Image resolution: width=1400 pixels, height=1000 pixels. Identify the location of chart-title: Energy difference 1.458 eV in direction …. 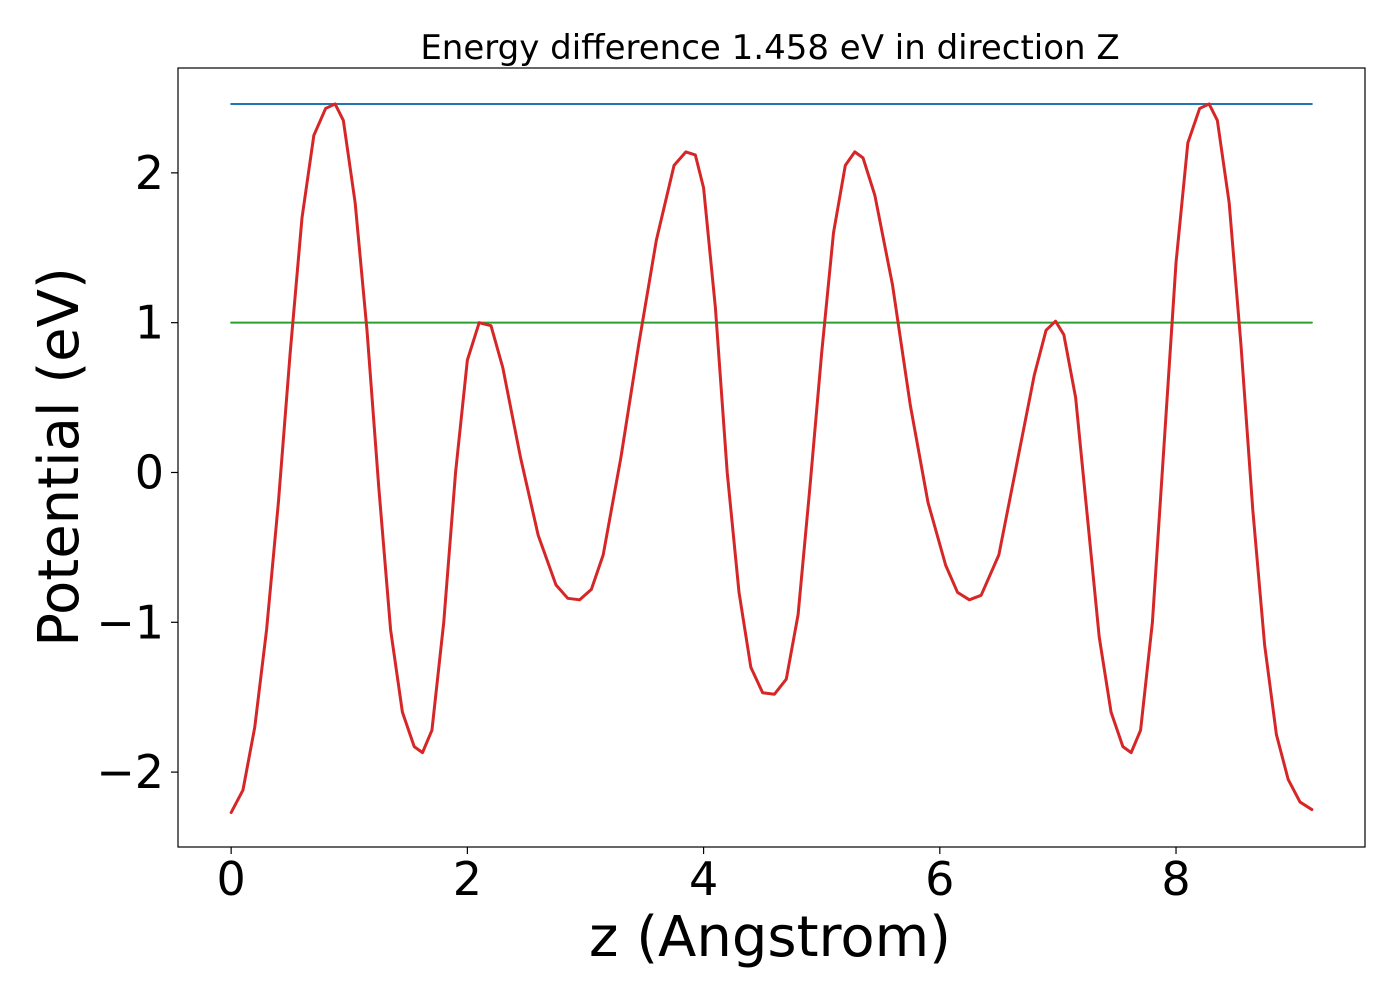
(769, 48).